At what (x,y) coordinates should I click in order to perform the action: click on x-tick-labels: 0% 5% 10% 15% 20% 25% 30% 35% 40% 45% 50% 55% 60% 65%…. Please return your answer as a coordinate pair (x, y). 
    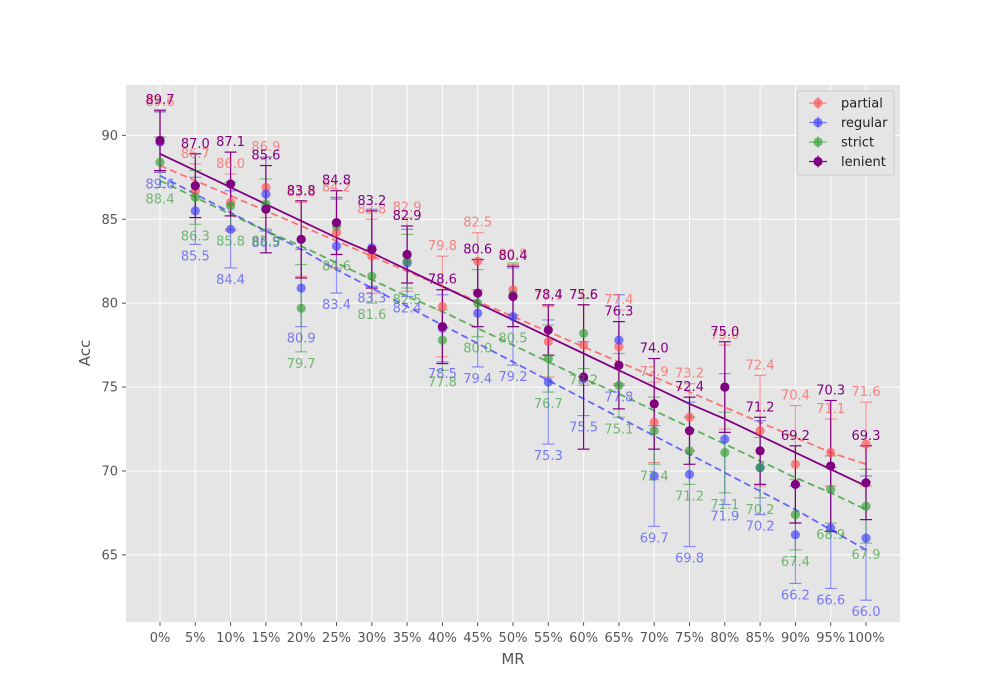
    Looking at the image, I should click on (517, 634).